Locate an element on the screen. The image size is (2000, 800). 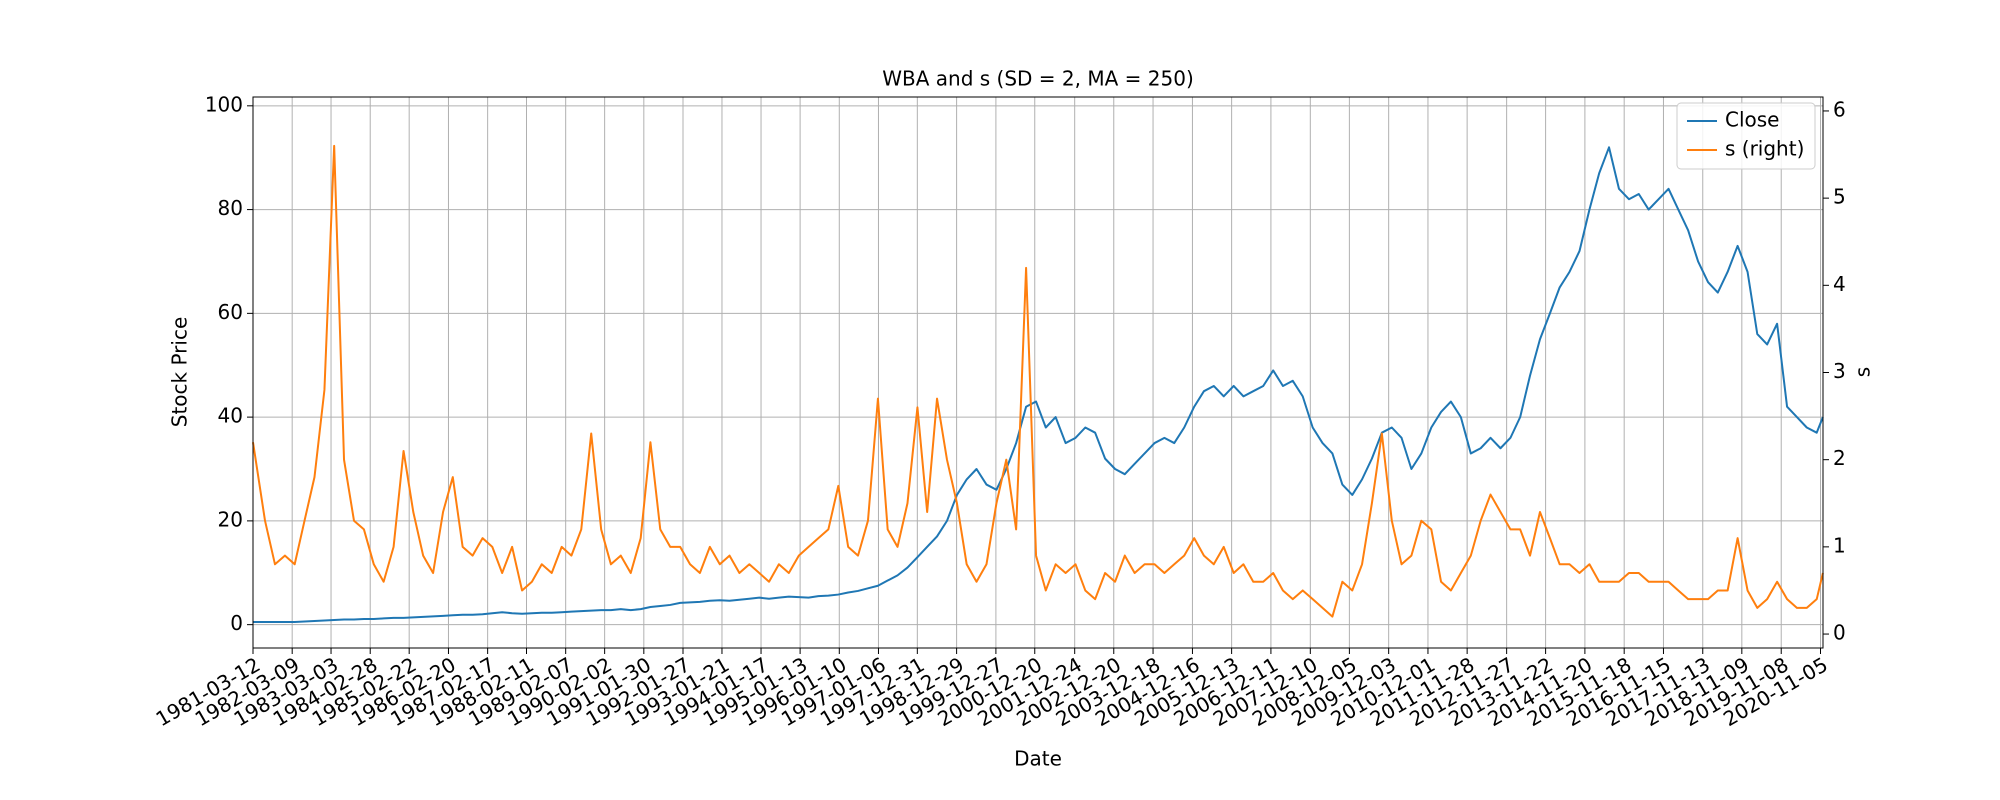
chart-title: WBA and s (SD = 2, MA = 250) is located at coordinates (1038, 79).